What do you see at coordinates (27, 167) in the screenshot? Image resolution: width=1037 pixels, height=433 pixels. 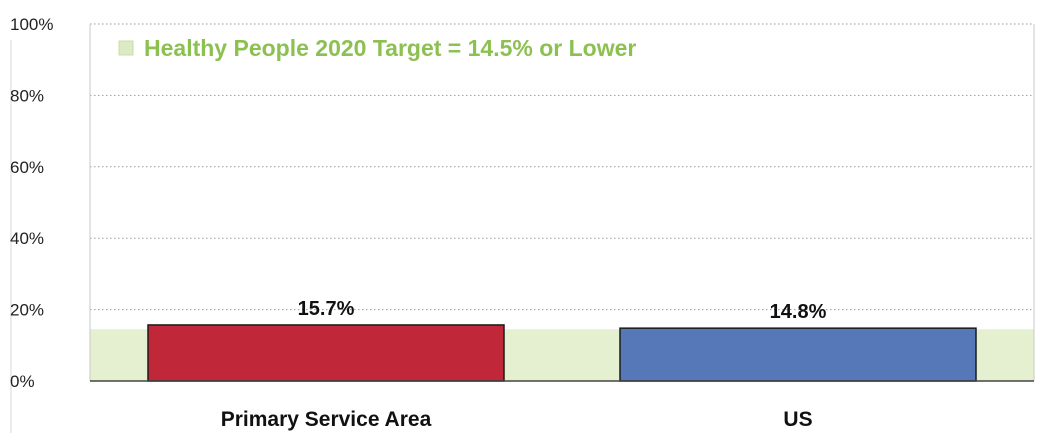 I see `y-tick-label: 60%` at bounding box center [27, 167].